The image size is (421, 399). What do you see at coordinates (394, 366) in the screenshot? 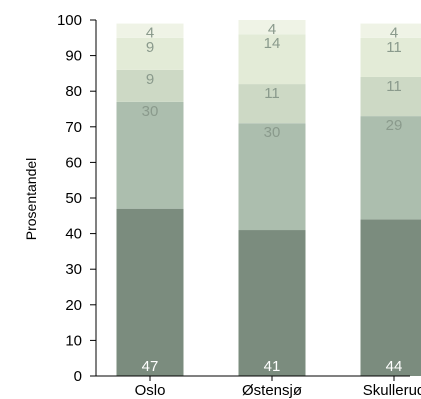
I see `bar-data-label: 44` at bounding box center [394, 366].